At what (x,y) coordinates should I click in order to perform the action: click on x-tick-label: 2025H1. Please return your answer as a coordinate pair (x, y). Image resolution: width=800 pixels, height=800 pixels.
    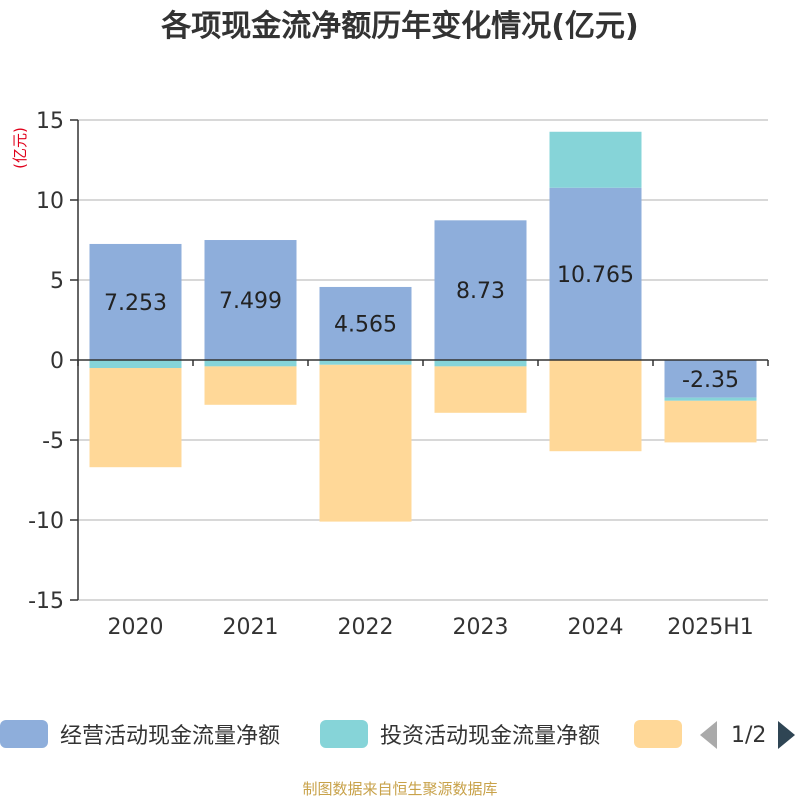
    Looking at the image, I should click on (710, 627).